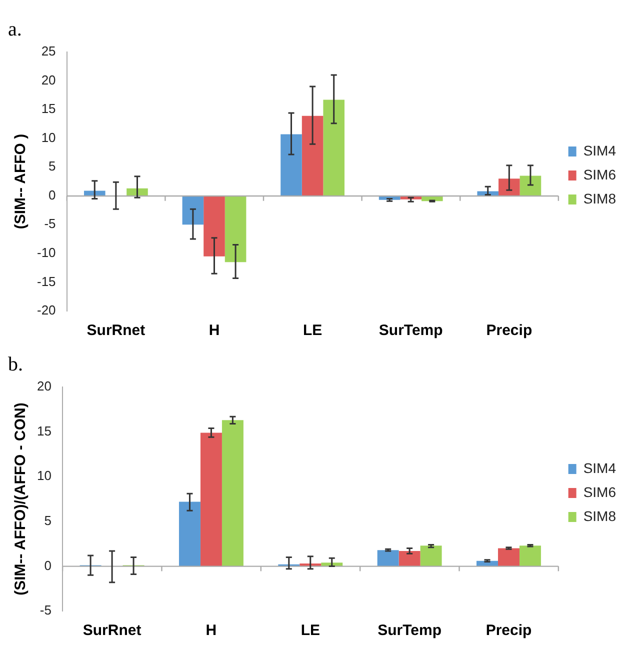 This screenshot has height=659, width=644. I want to click on y-tick-label: -20, so click(46, 310).